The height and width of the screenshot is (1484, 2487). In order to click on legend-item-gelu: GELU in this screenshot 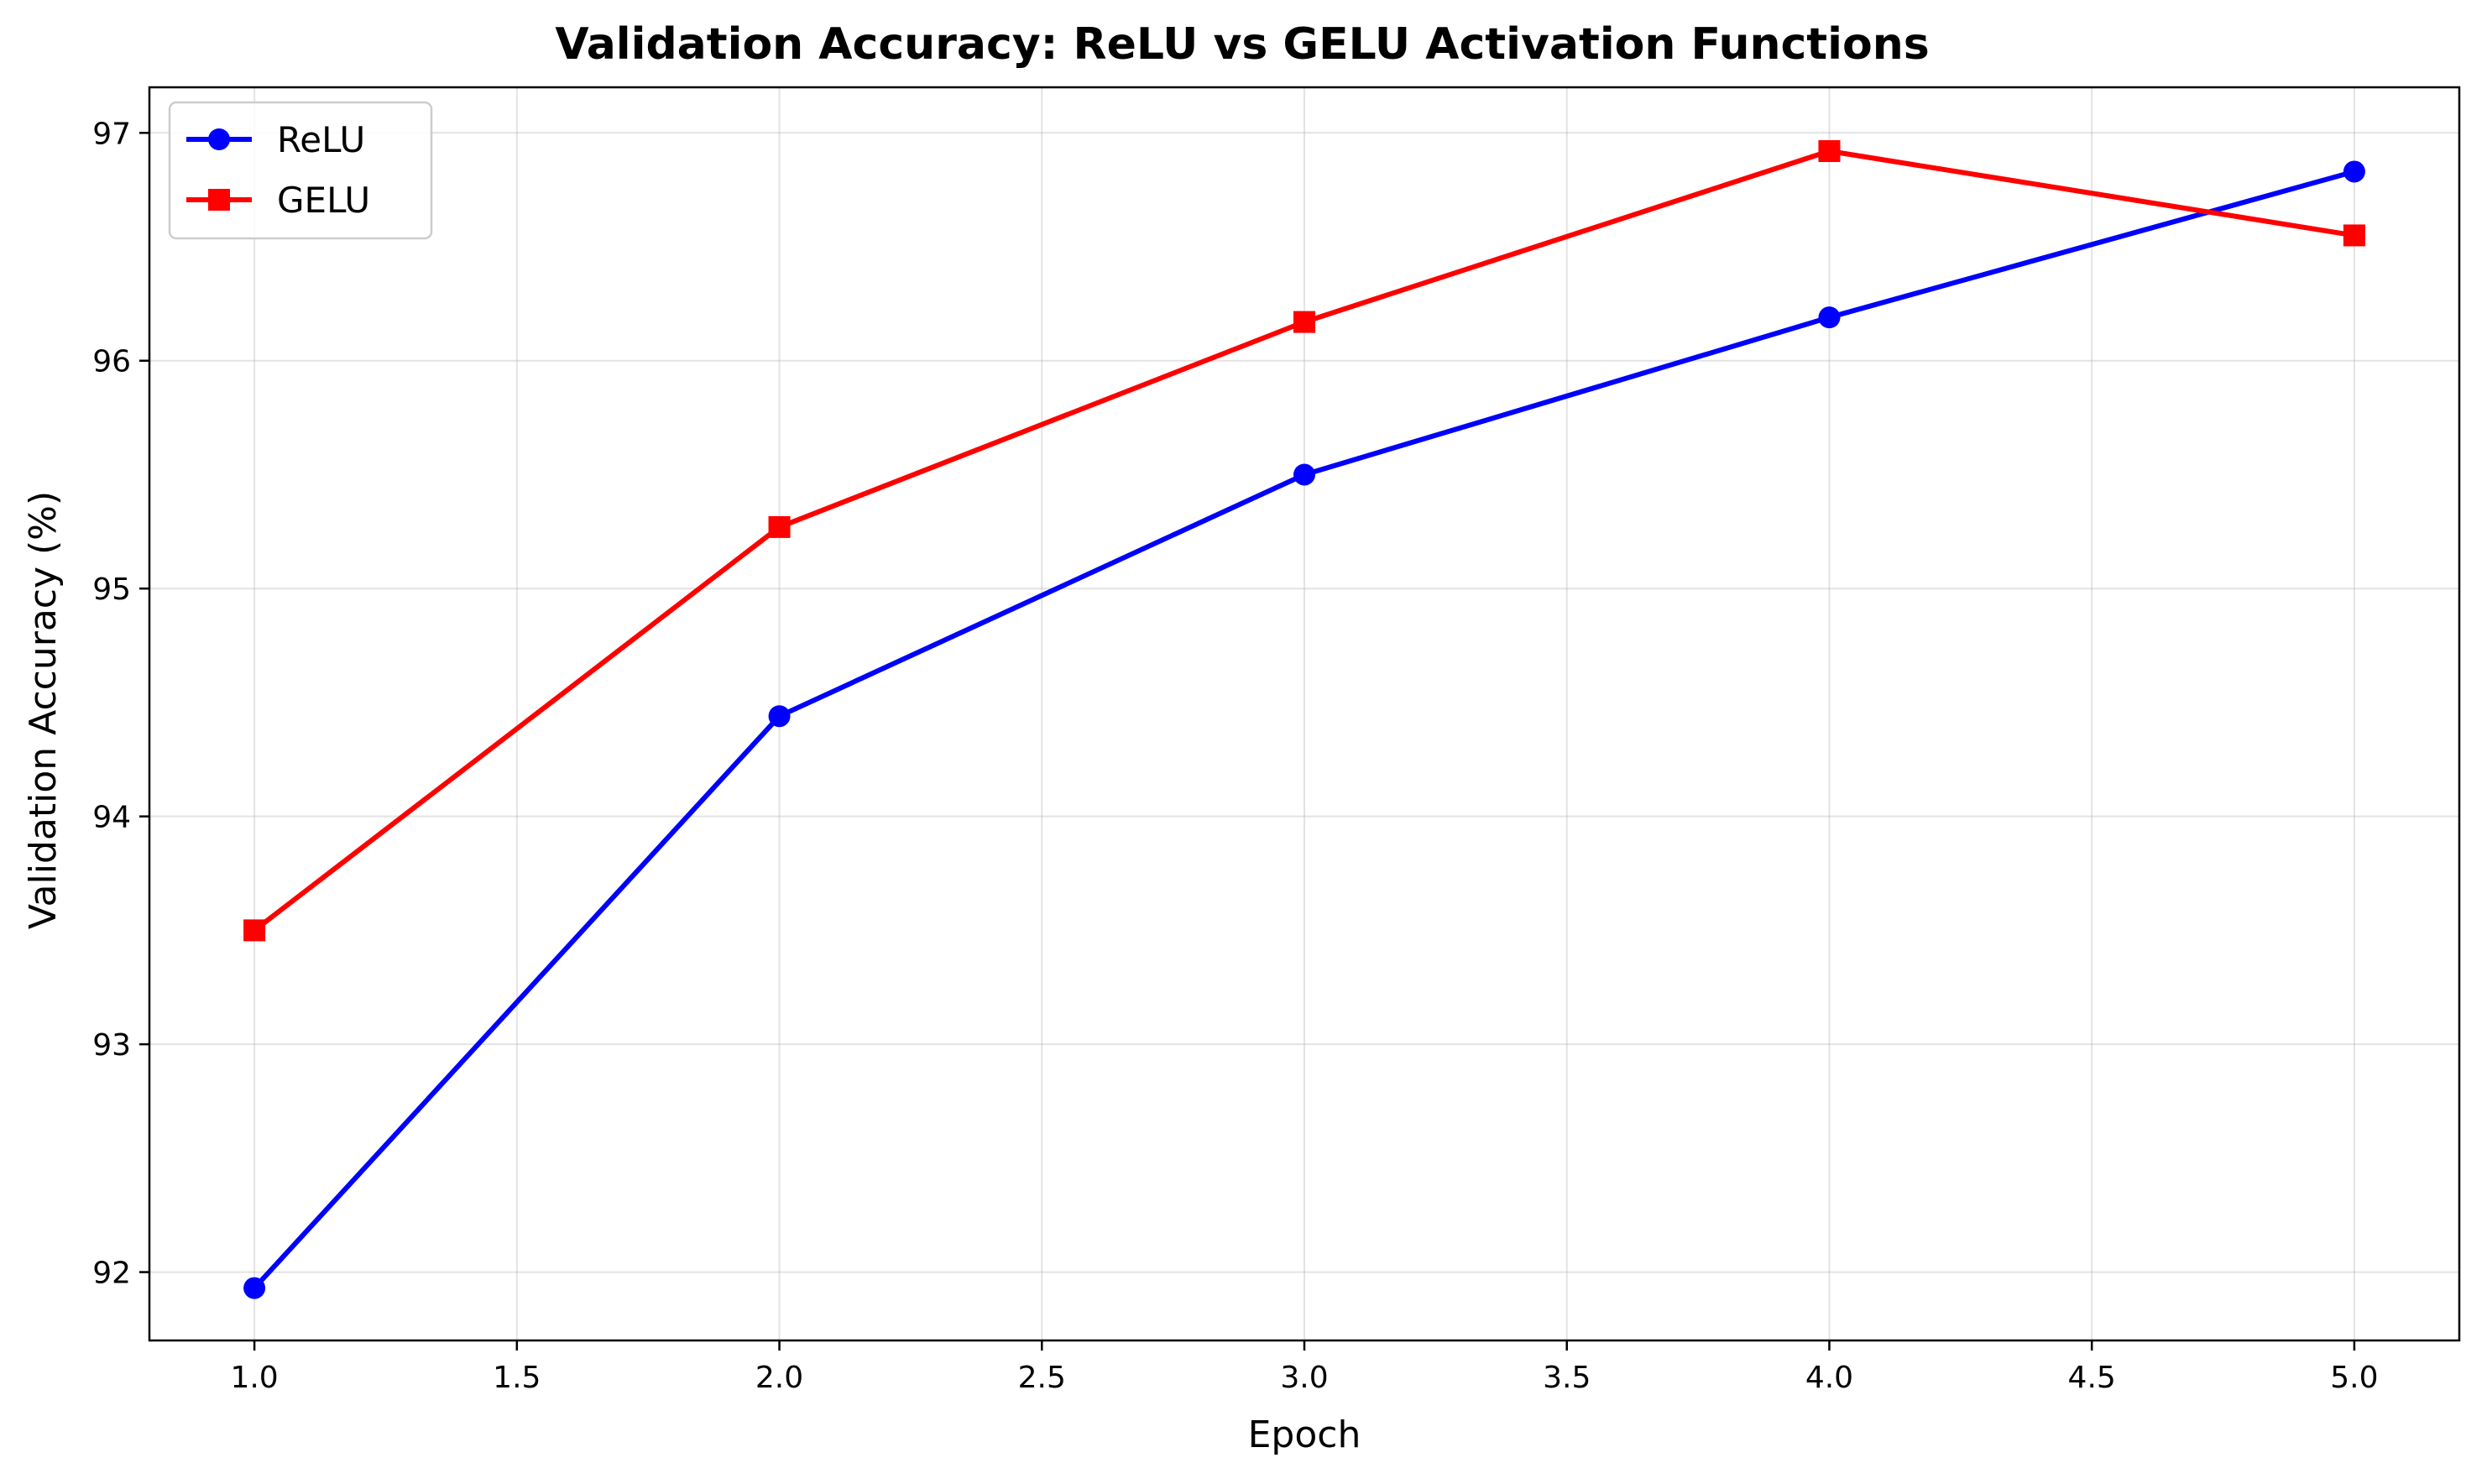, I will do `click(278, 200)`.